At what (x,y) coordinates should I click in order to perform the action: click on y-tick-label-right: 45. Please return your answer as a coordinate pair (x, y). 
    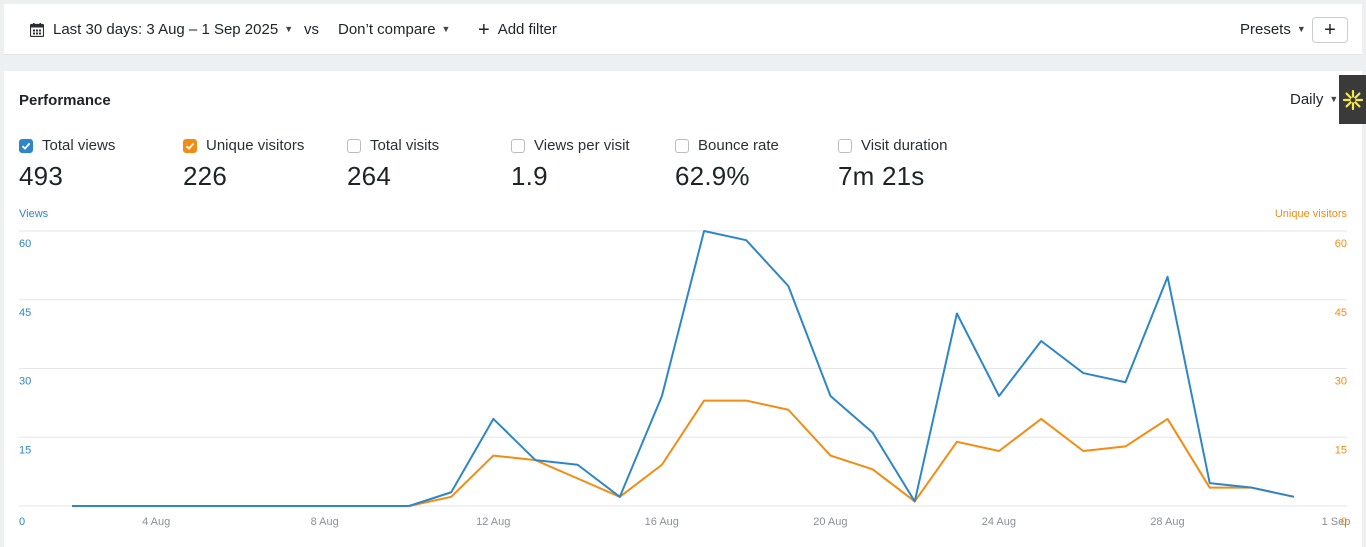
    Looking at the image, I should click on (1341, 313).